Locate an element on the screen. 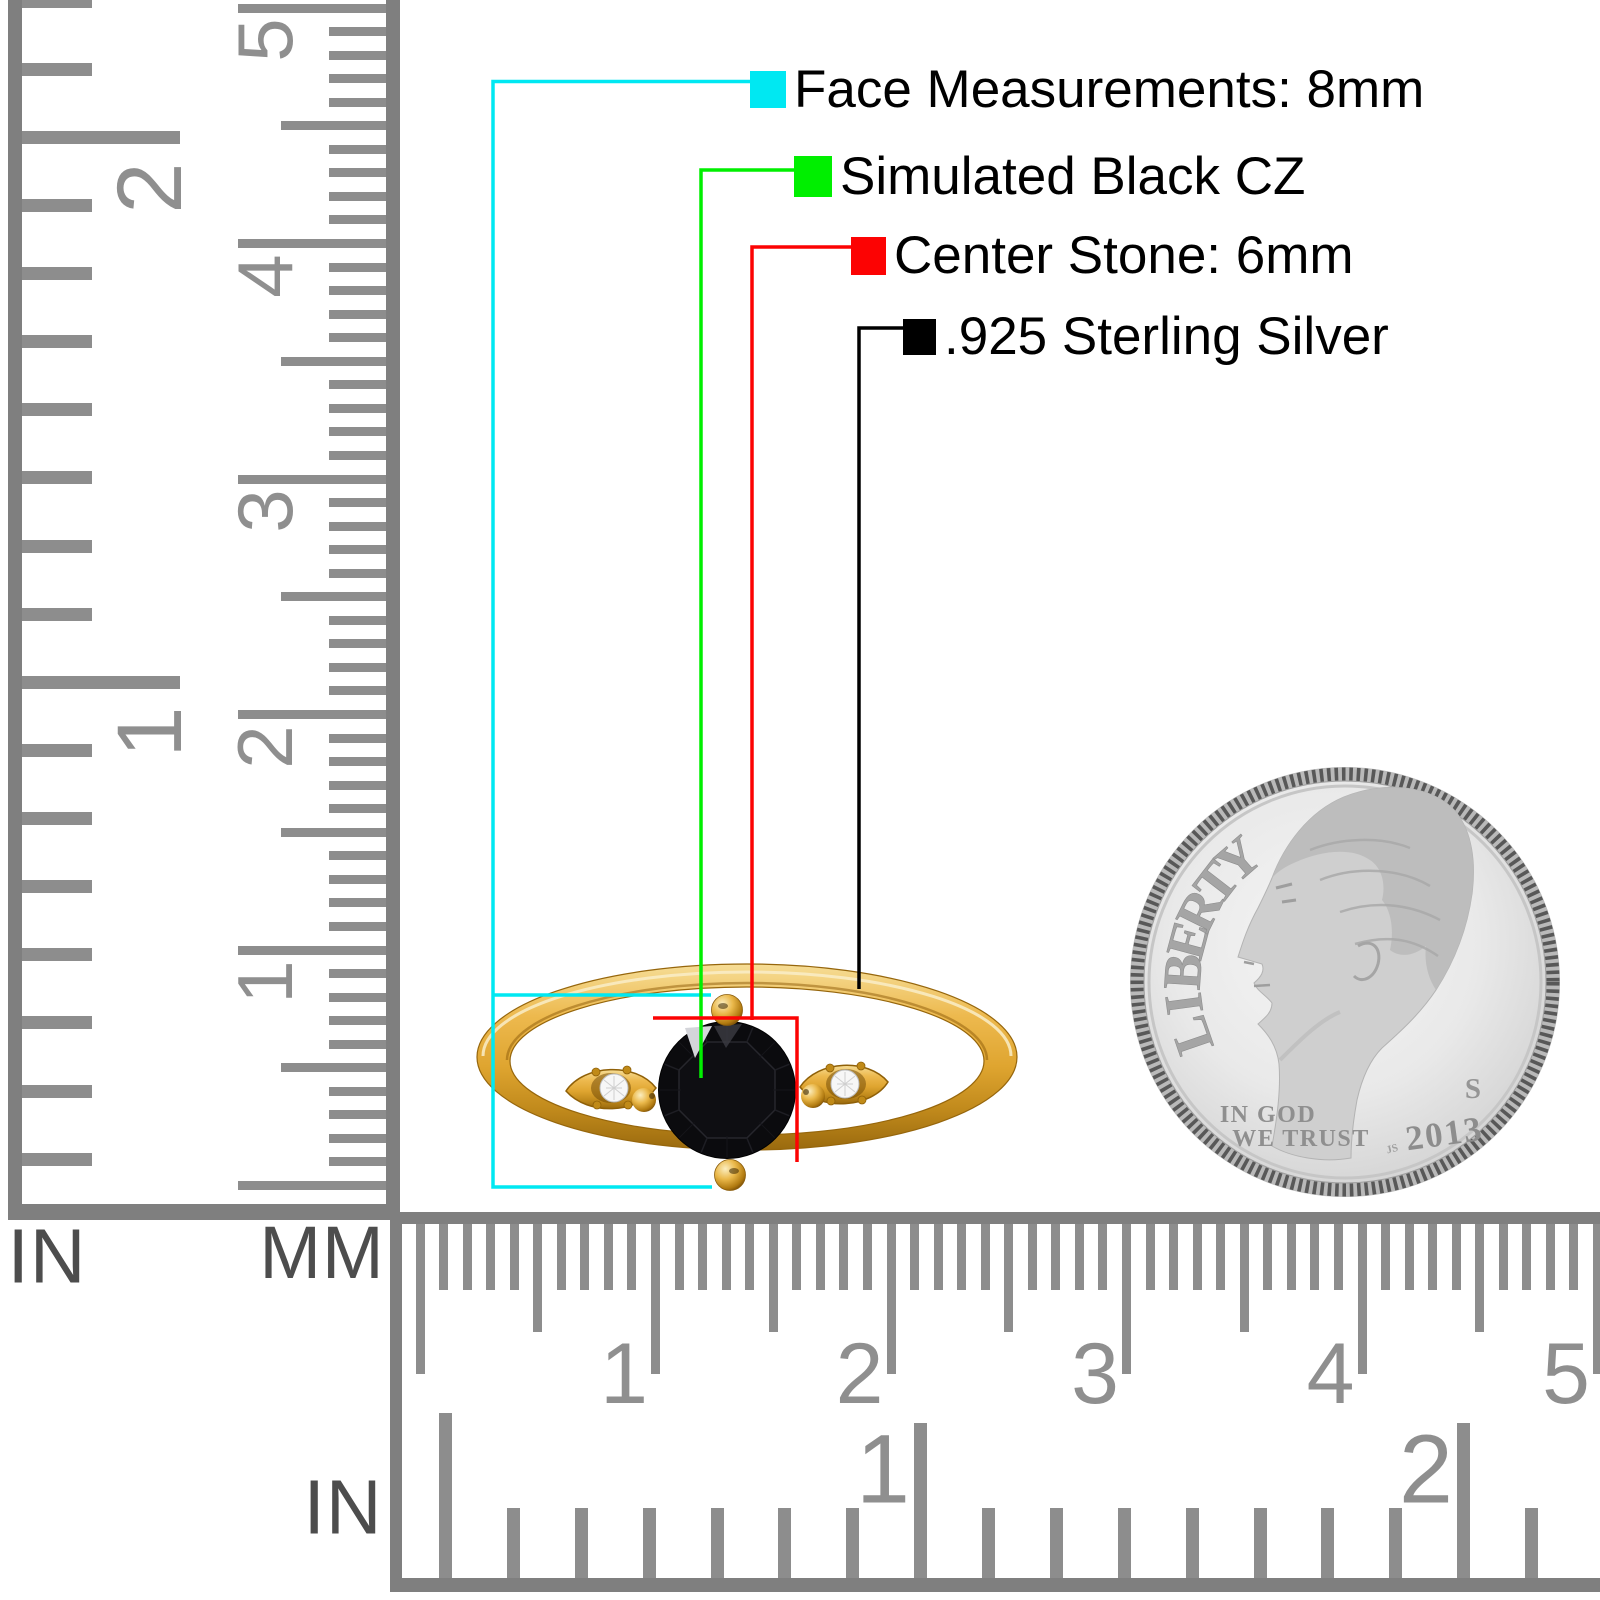  stone-material-swatch is located at coordinates (813, 176).